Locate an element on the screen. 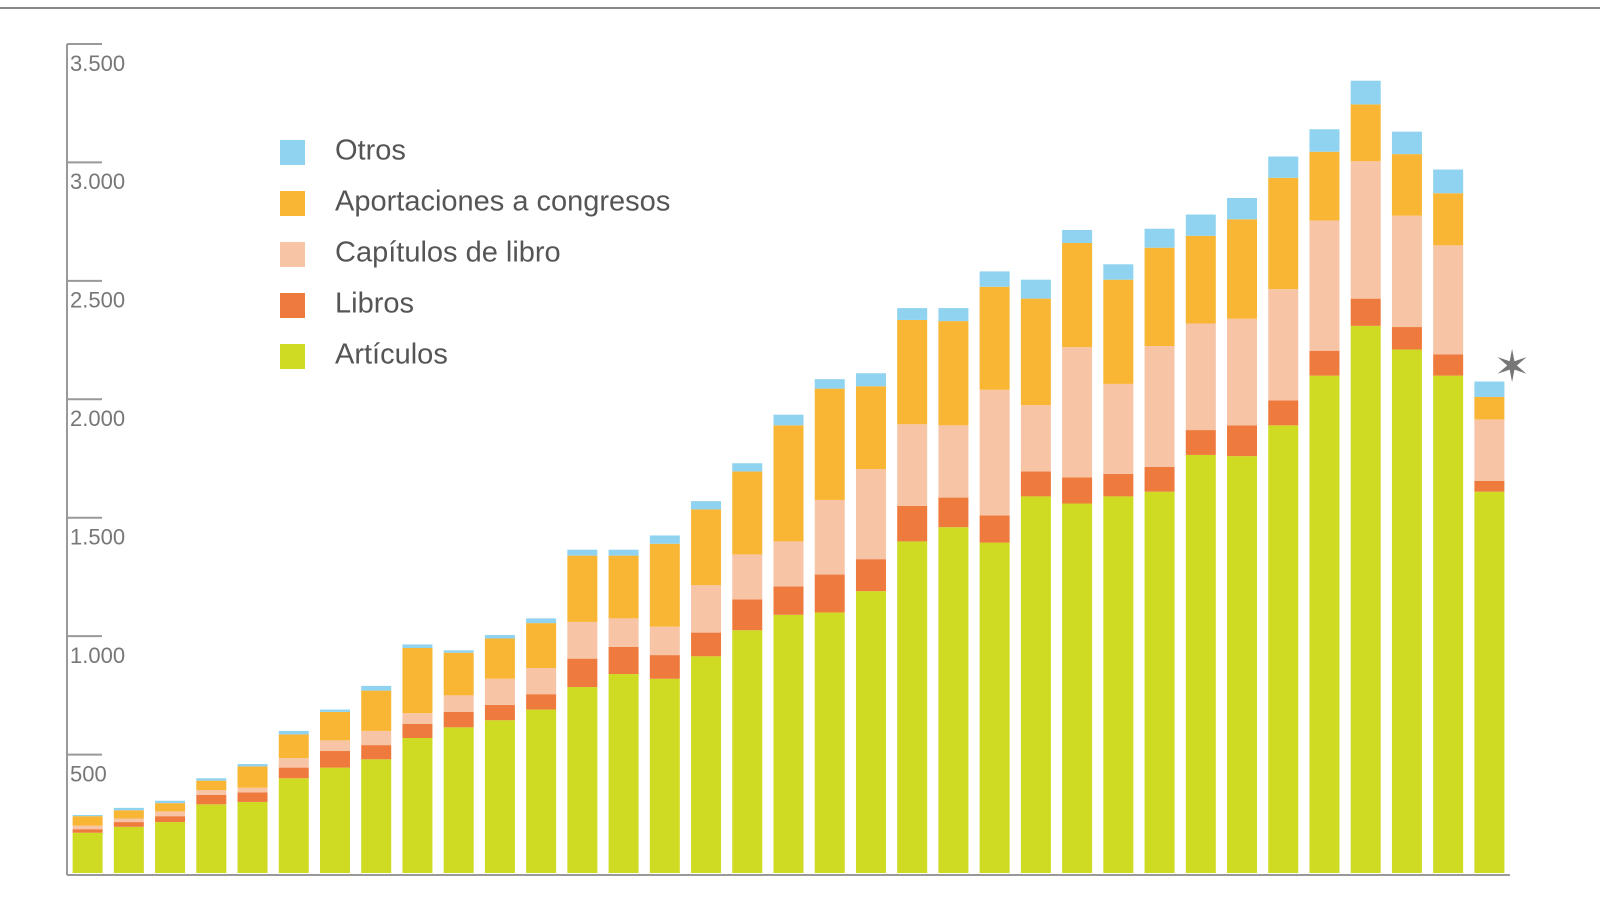  y-tick-label: 2.500 is located at coordinates (97, 300).